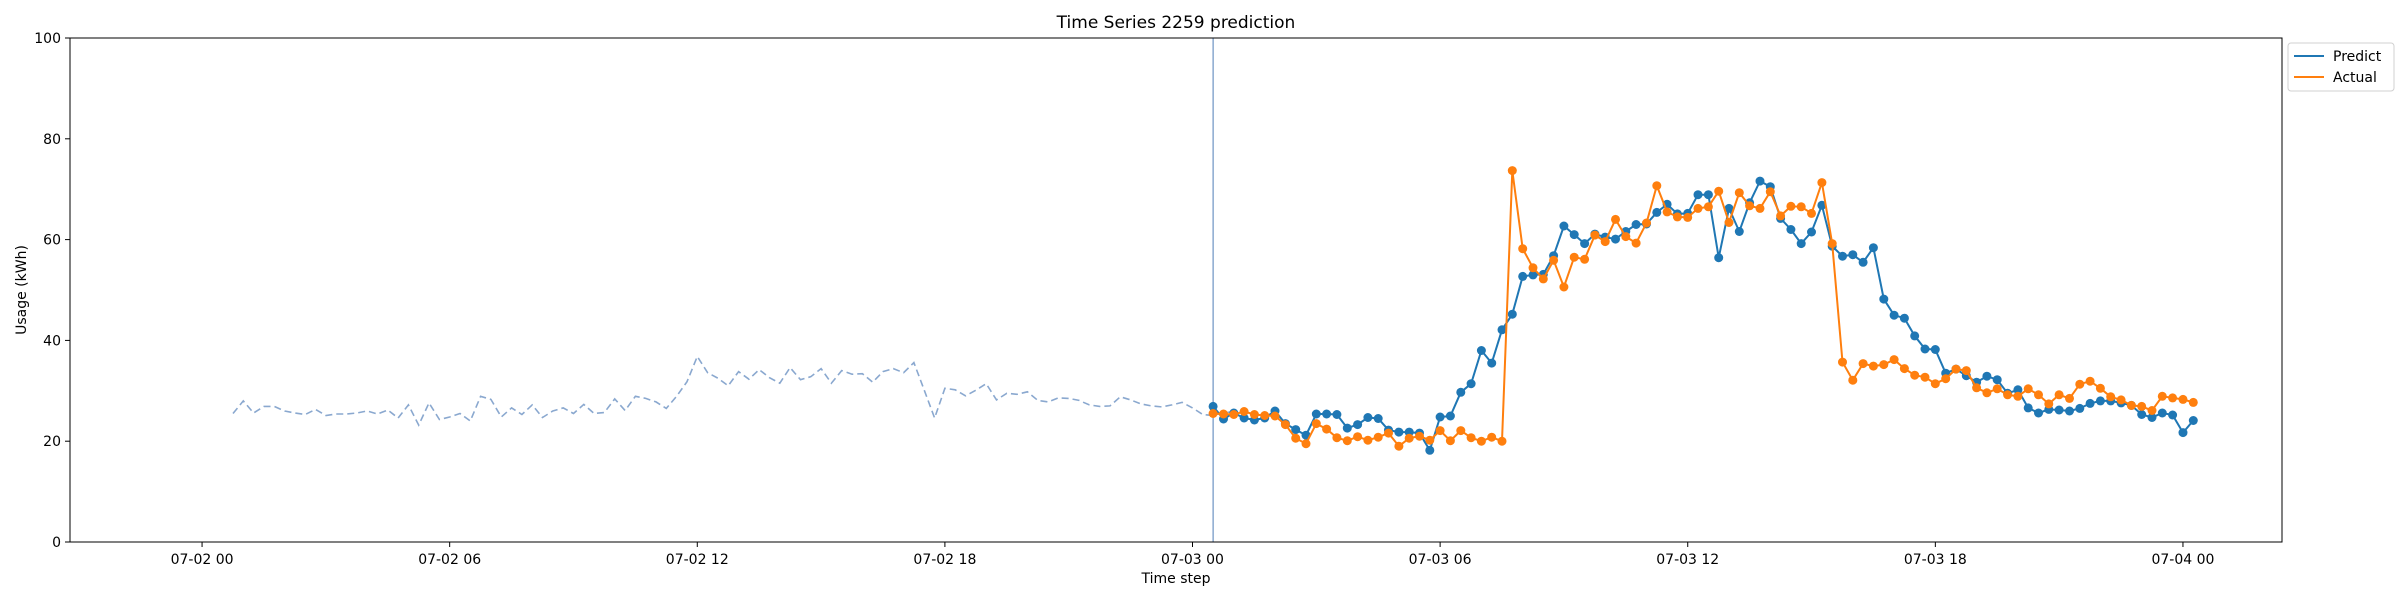 This screenshot has width=2400, height=600. I want to click on x-tick-label: 07-03 06, so click(1440, 560).